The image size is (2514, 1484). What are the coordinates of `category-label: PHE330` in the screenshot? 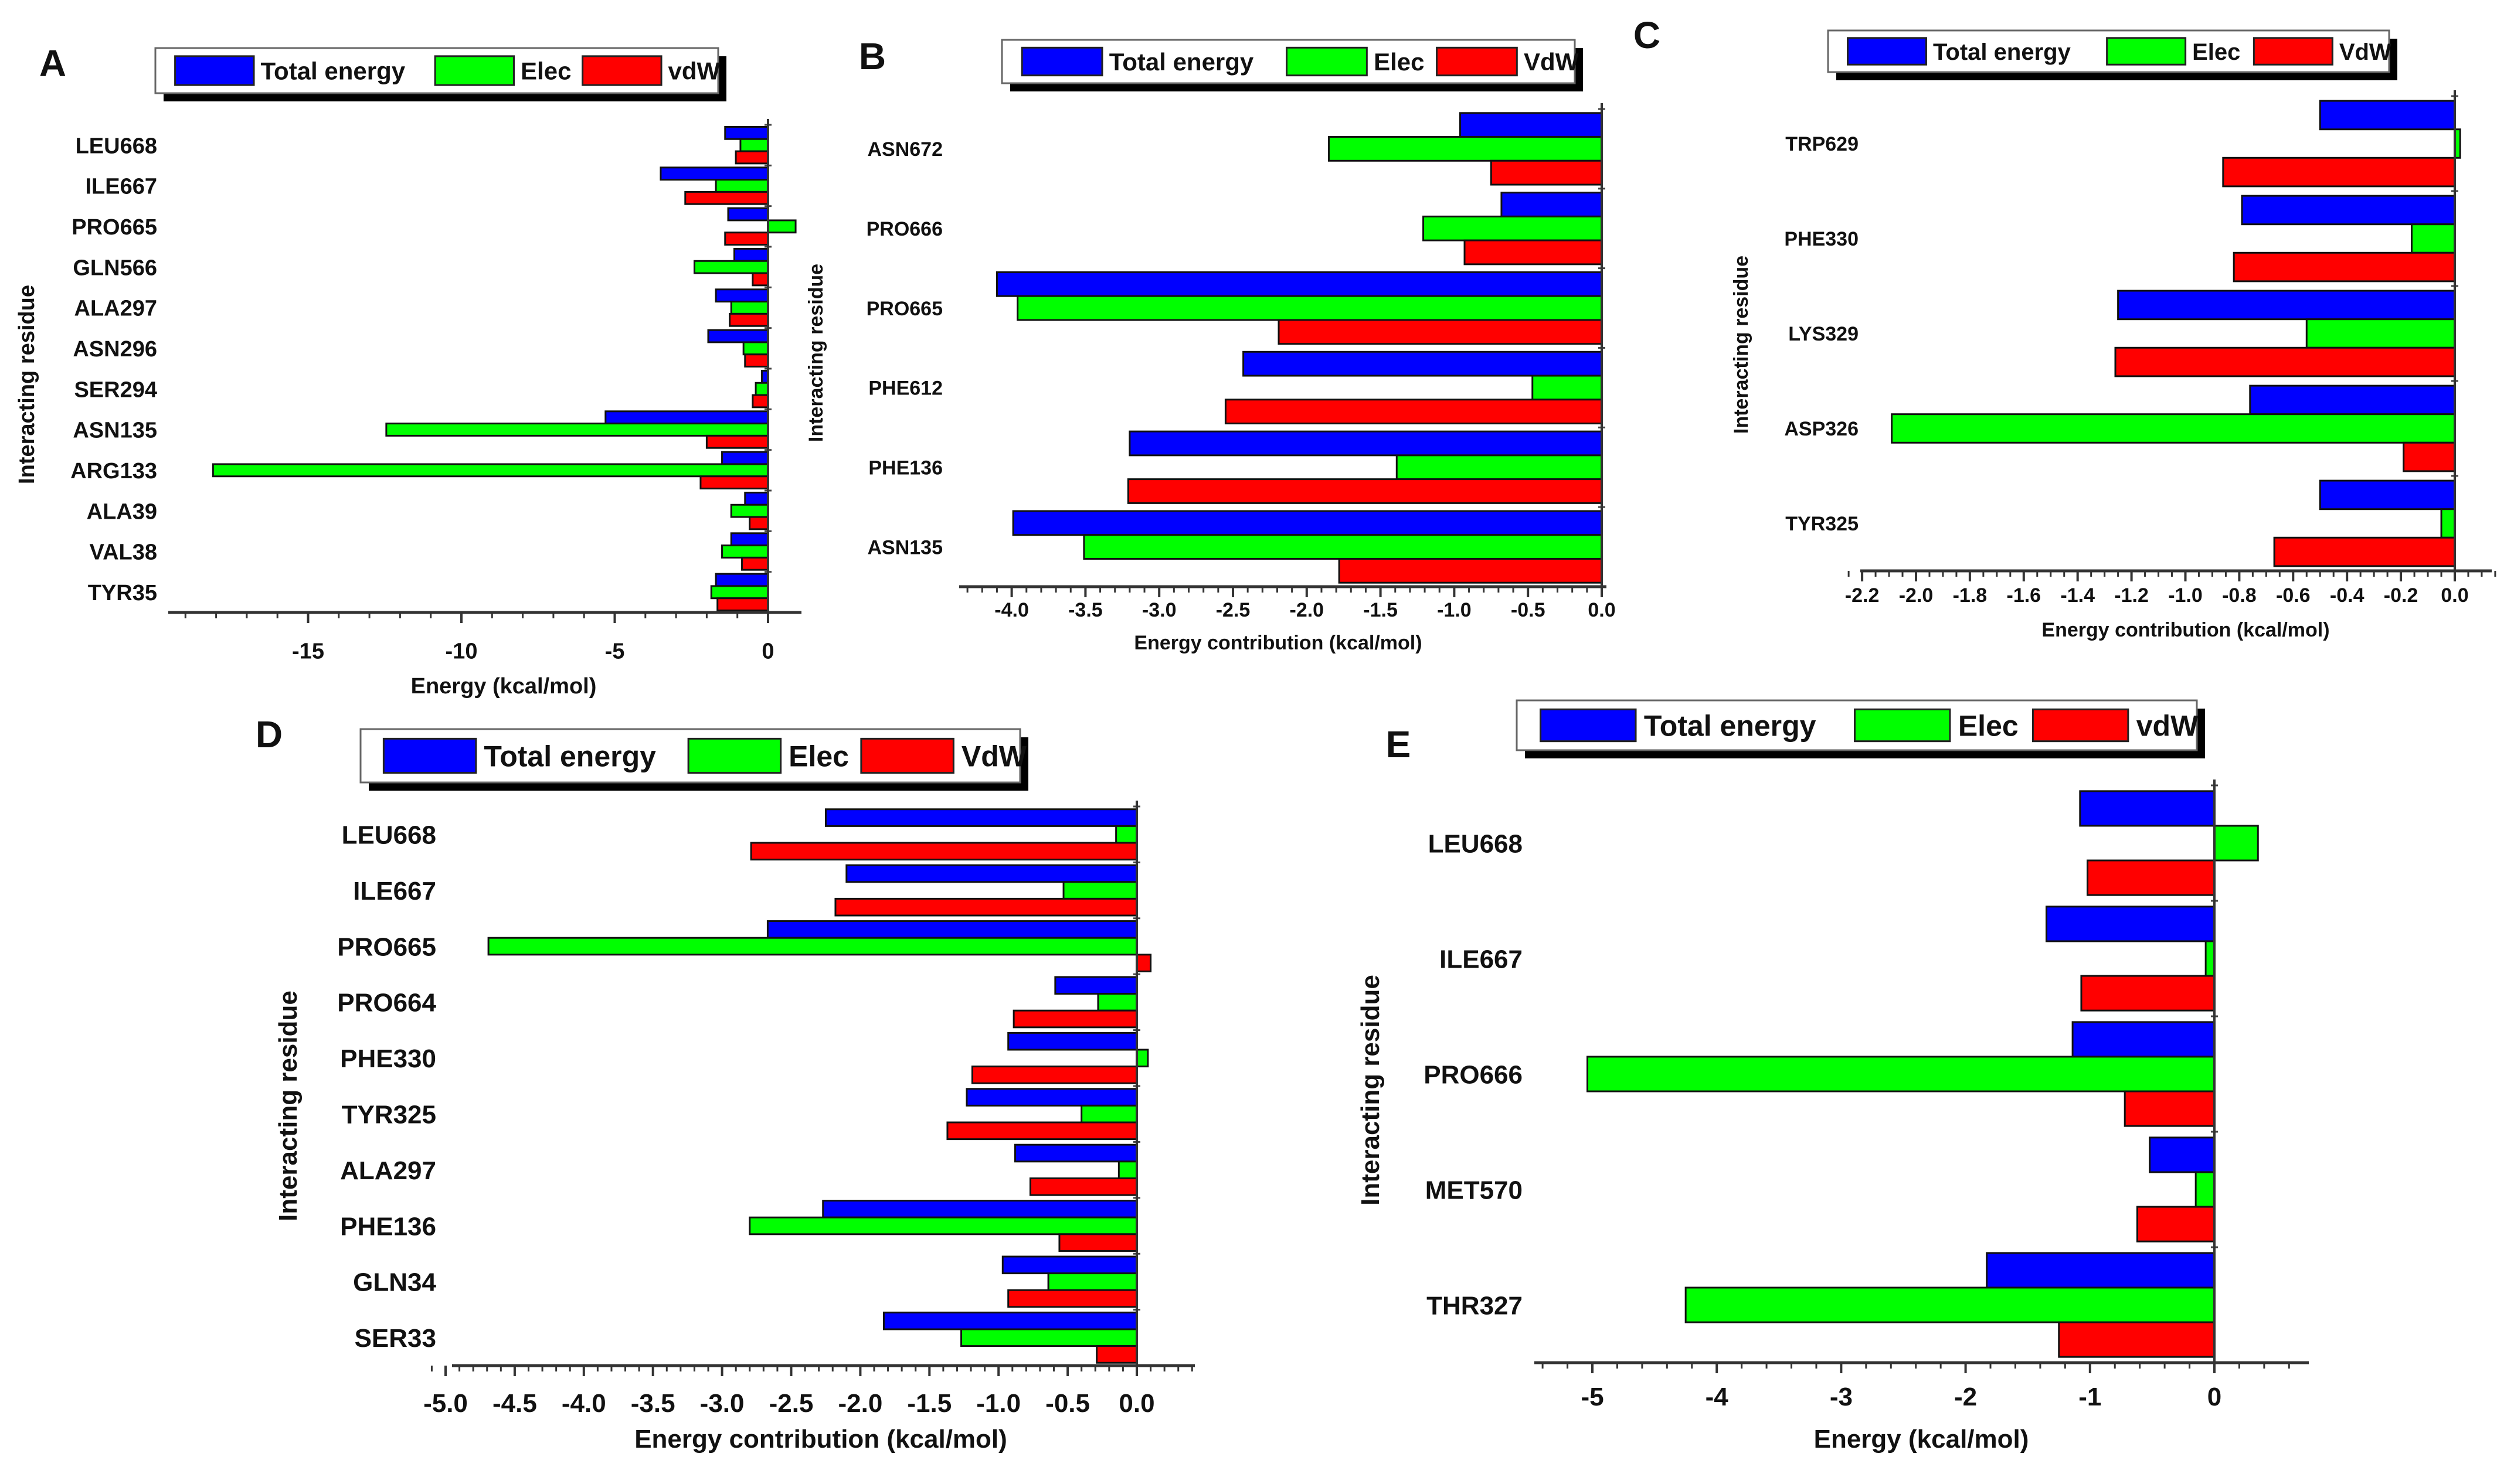 It's located at (388, 1058).